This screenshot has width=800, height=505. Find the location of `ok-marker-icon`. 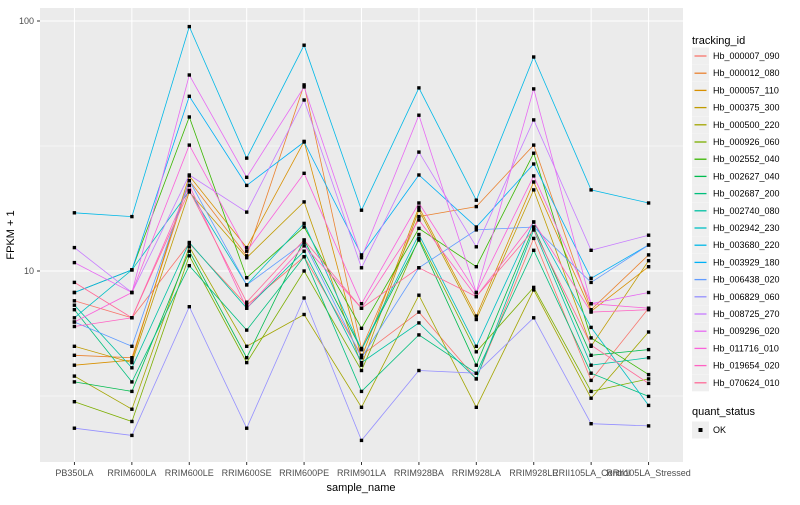

ok-marker-icon is located at coordinates (700, 430).